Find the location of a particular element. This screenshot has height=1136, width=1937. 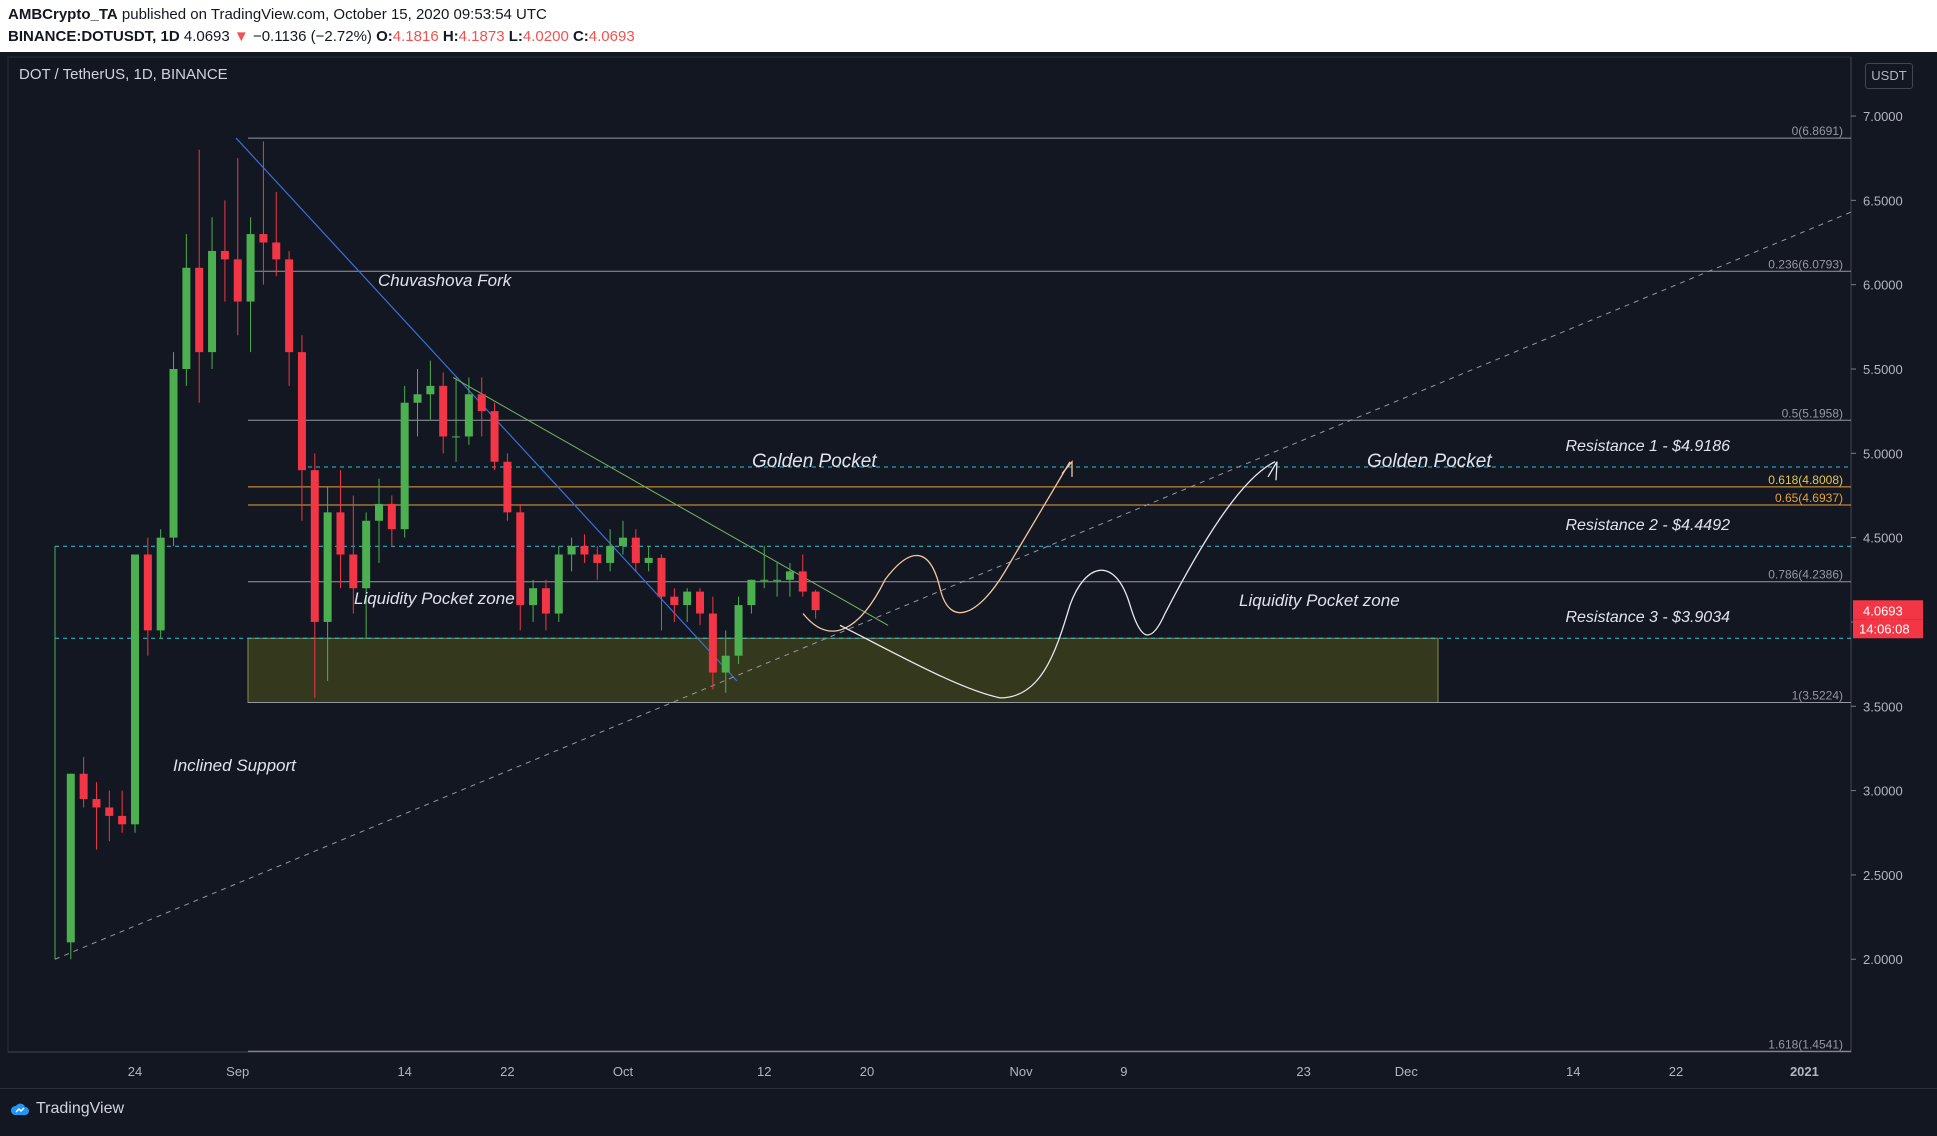

fork-label: Chuvashova Fork is located at coordinates (445, 280).